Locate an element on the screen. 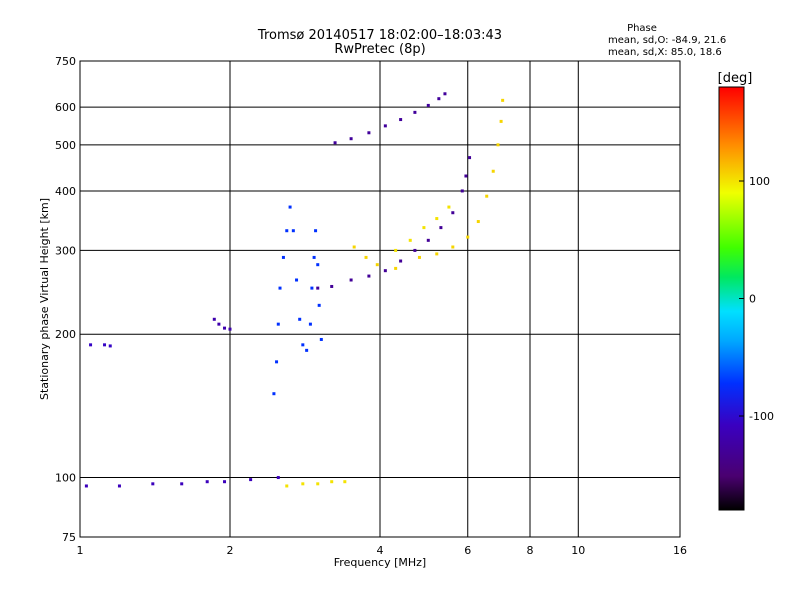 The height and width of the screenshot is (600, 800). y-tick-label: 750 is located at coordinates (65, 61).